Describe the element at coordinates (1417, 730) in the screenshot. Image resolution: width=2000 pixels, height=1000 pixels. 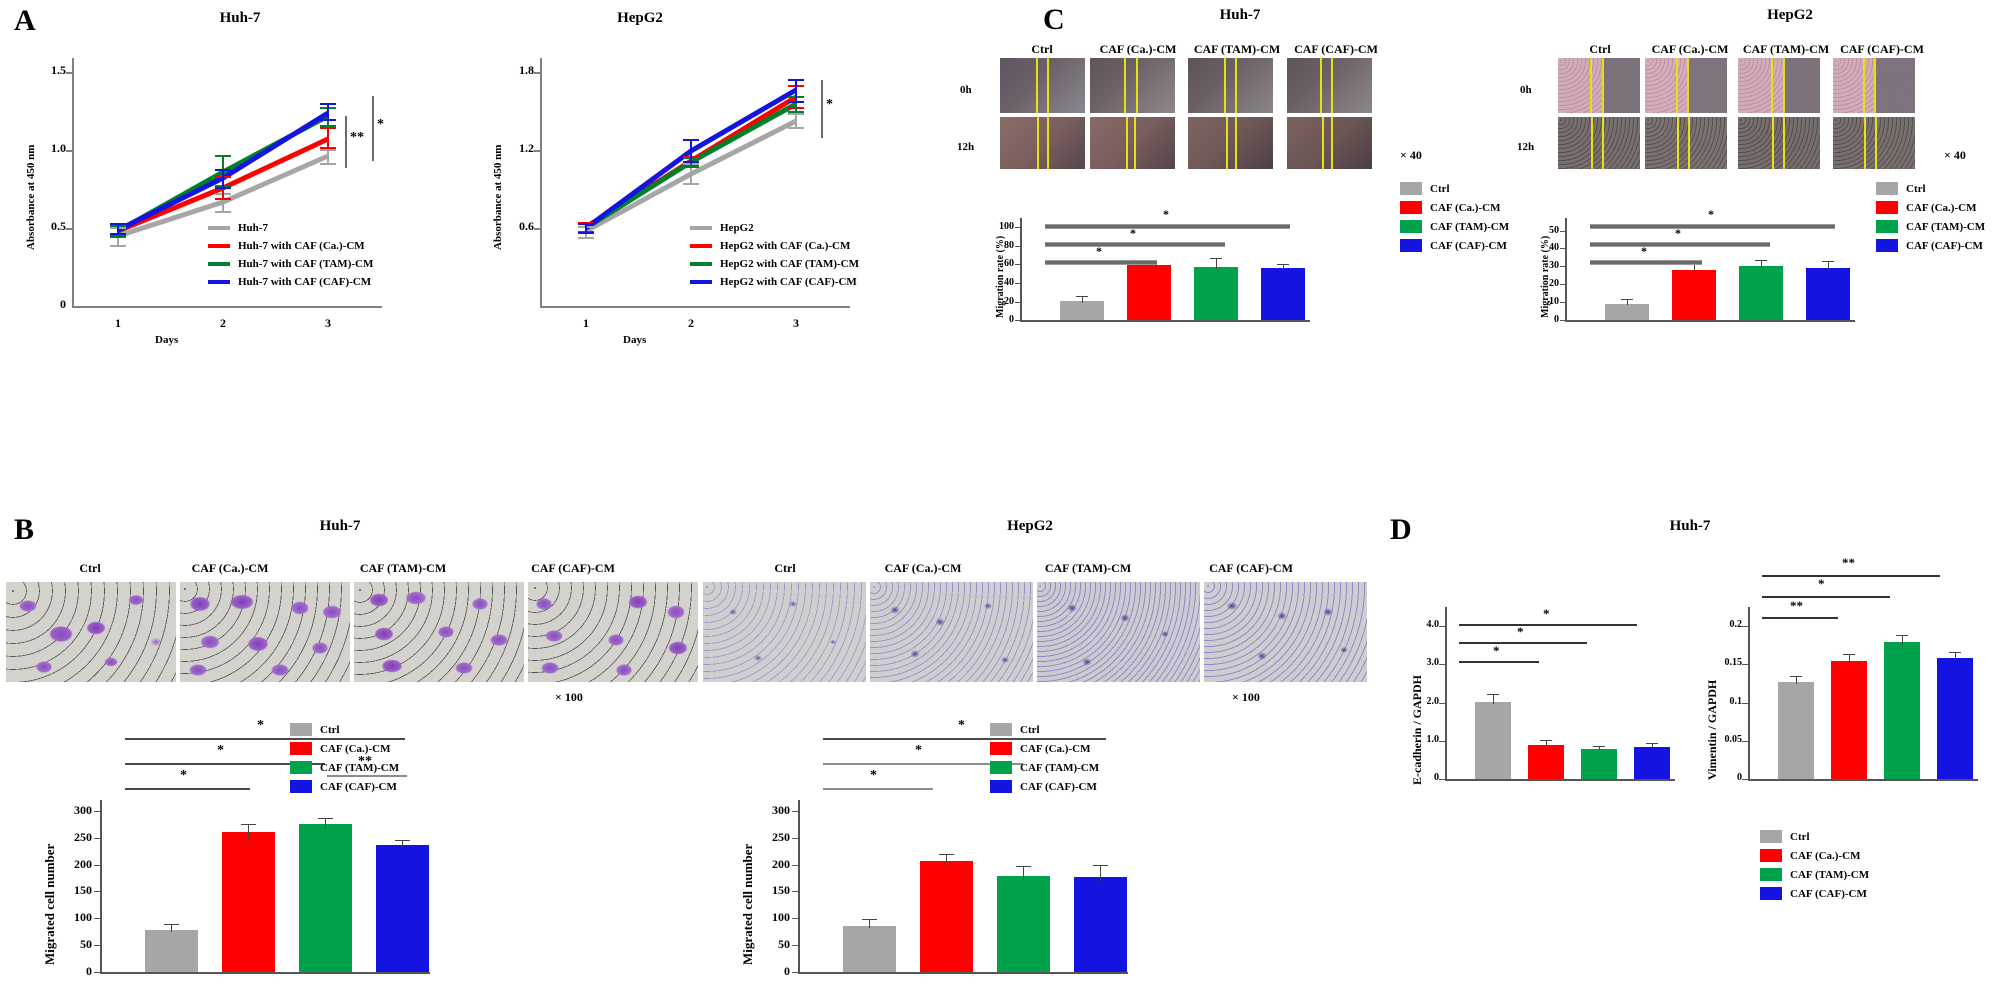
I see `axis-label-d-ecad-y: E-cadherin / GAPDH` at that location.